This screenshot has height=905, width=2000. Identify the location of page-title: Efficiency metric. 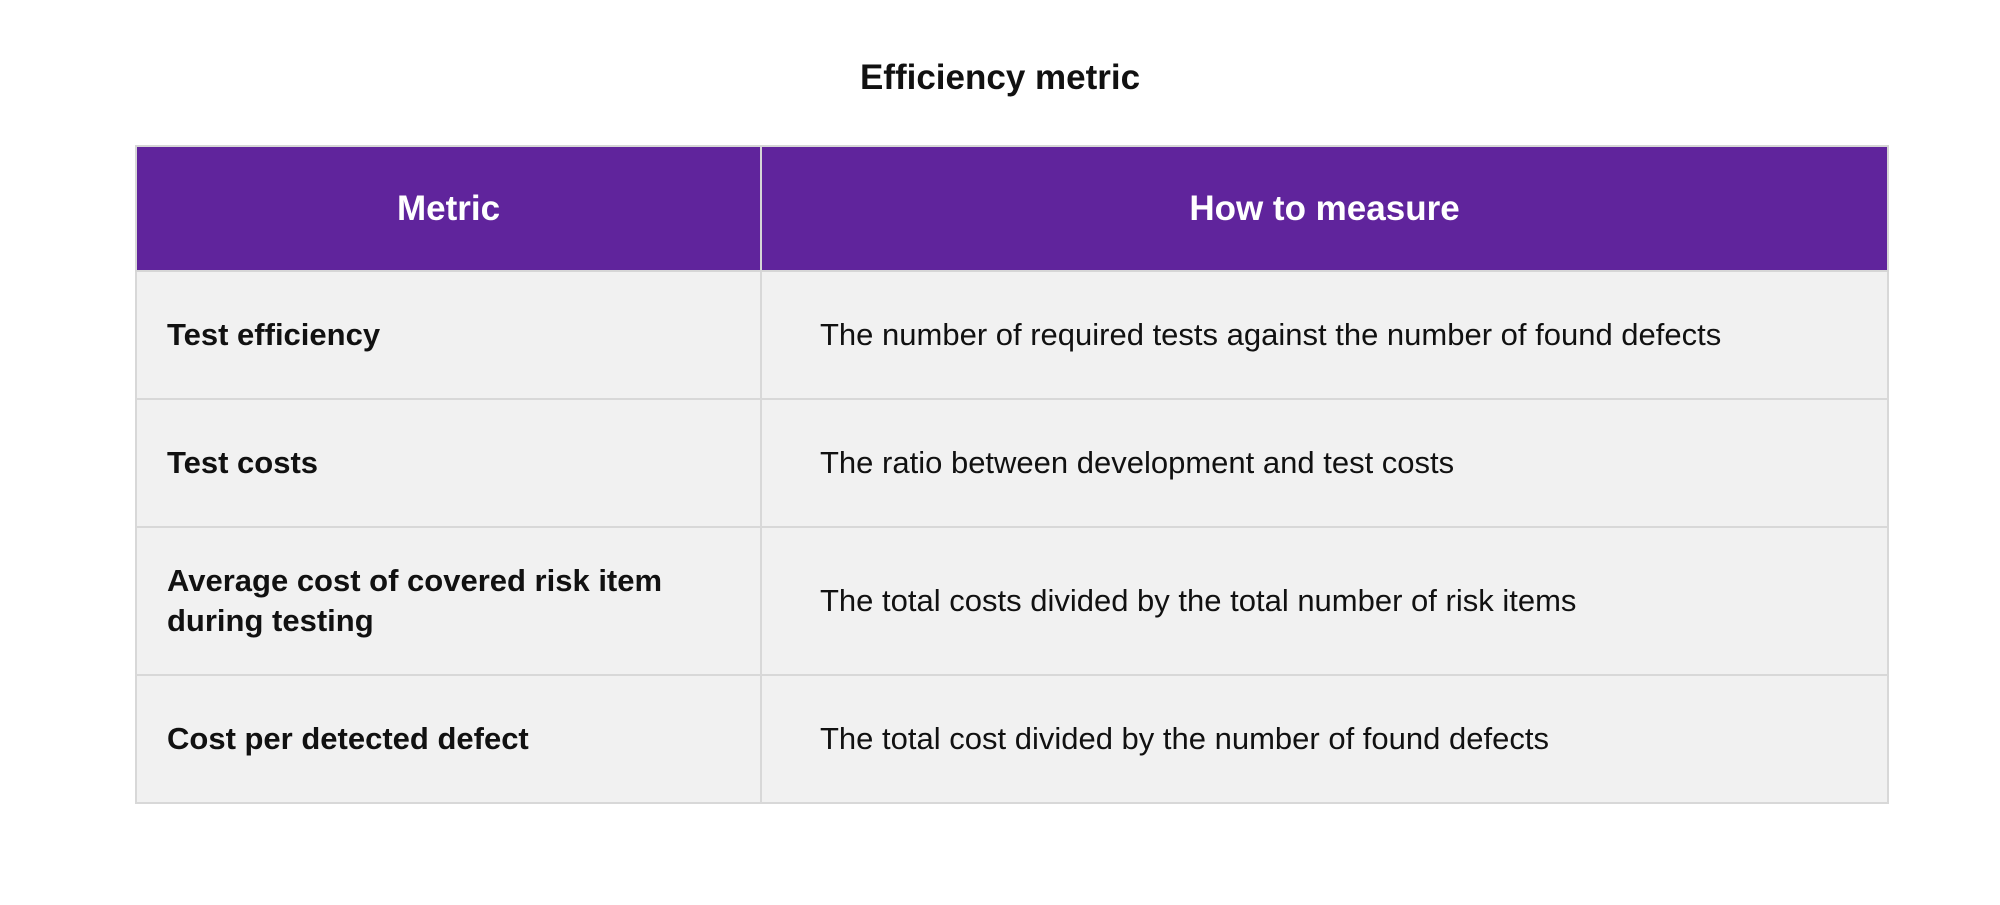
(1000, 77).